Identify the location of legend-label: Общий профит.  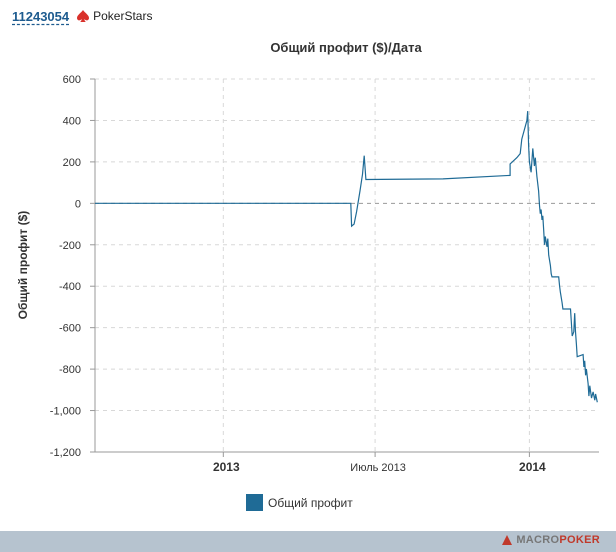
(310, 503).